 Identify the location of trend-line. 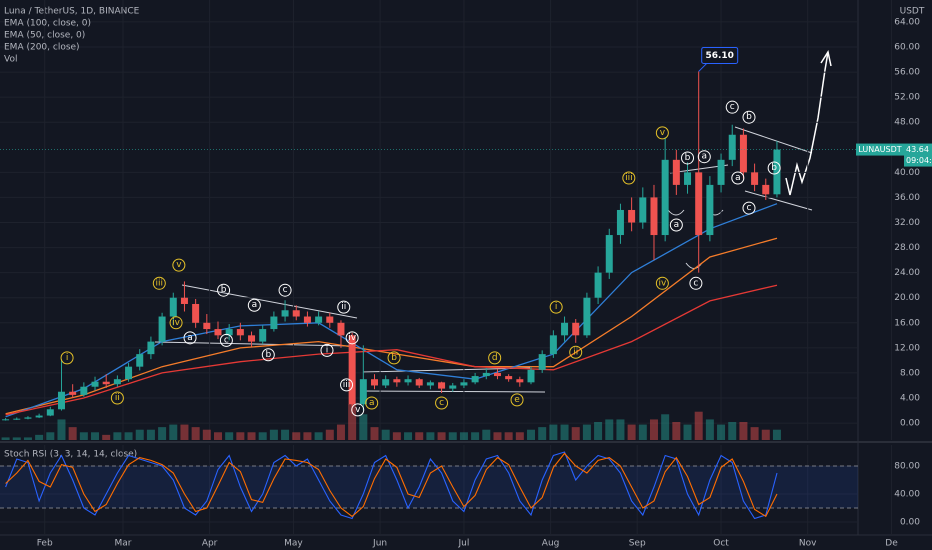
(446, 370).